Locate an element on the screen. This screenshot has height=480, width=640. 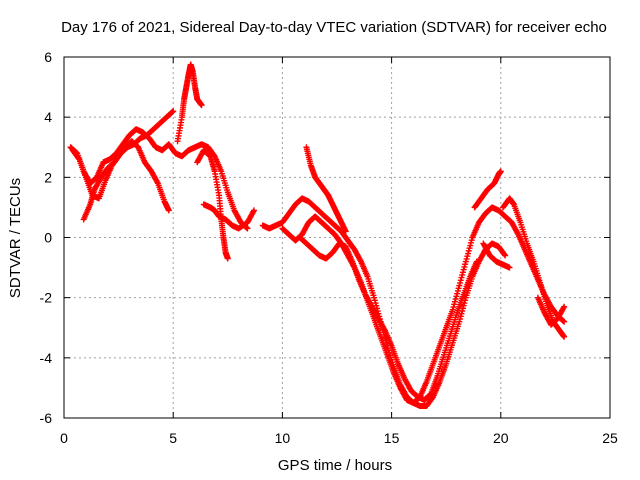
y-tick-label: 2 is located at coordinates (48, 177).